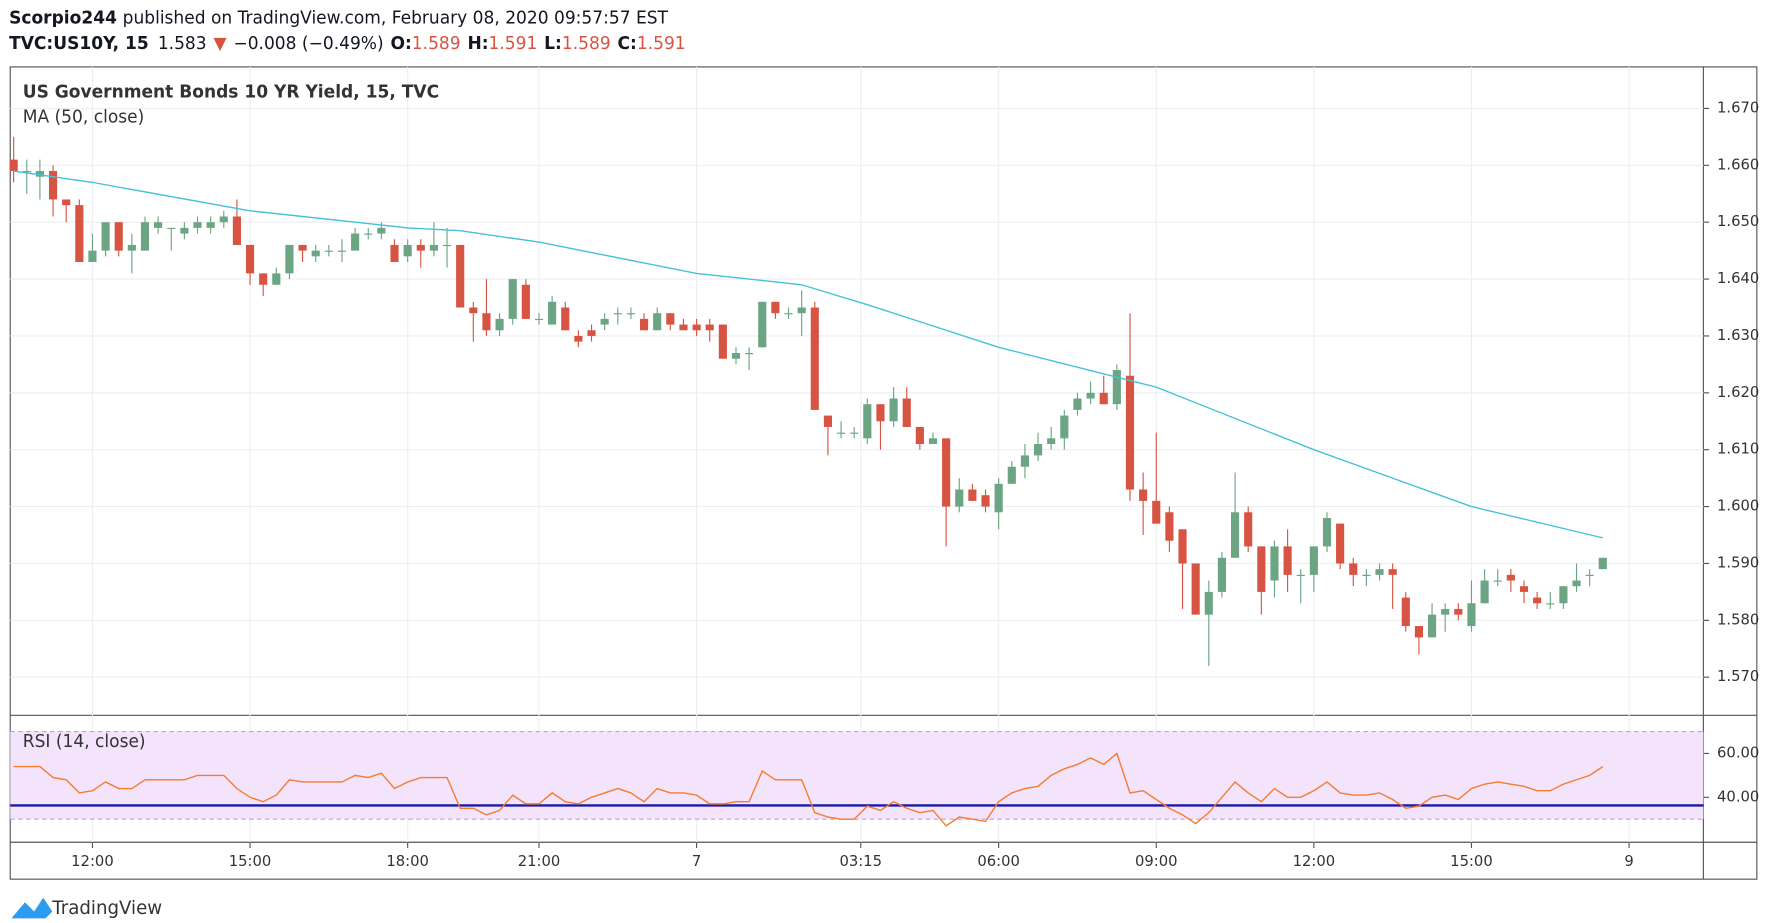 The width and height of the screenshot is (1783, 923). What do you see at coordinates (1738, 796) in the screenshot?
I see `y-tick-label: 40.00` at bounding box center [1738, 796].